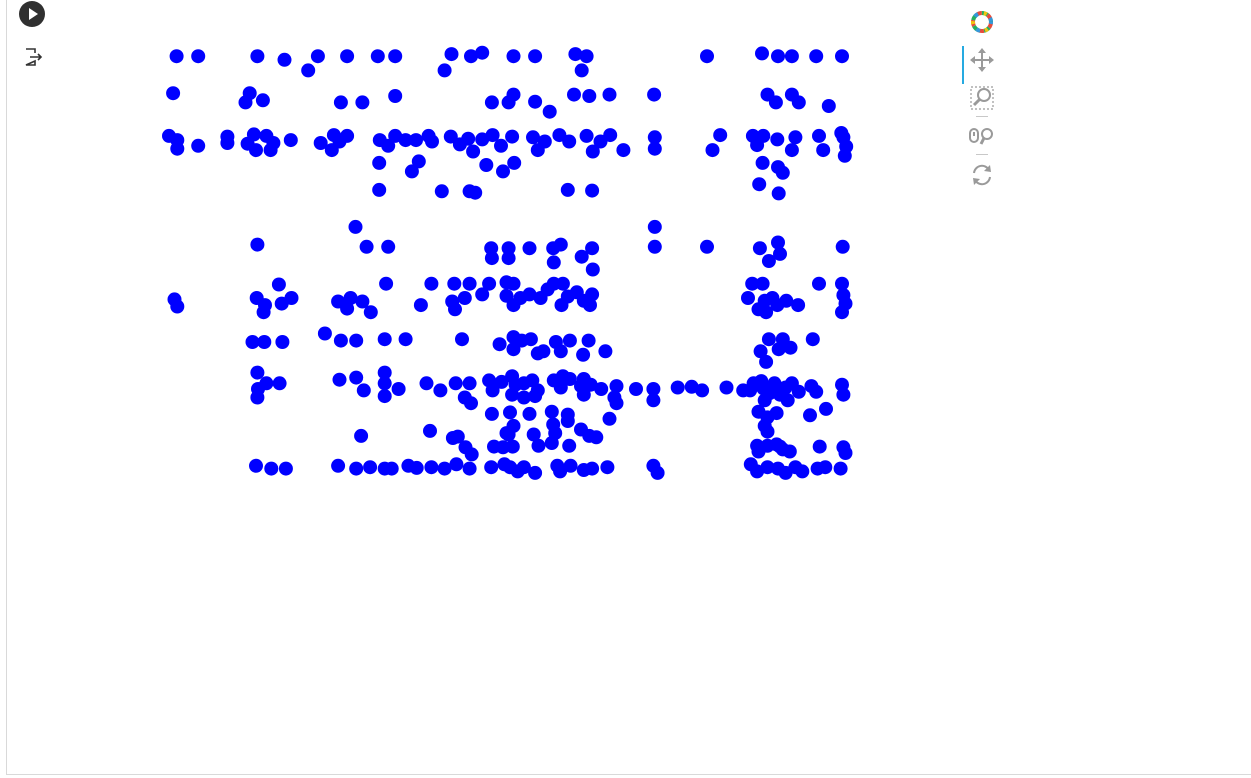  Describe the element at coordinates (982, 136) in the screenshot. I see `wheel-zoom-tool` at that location.